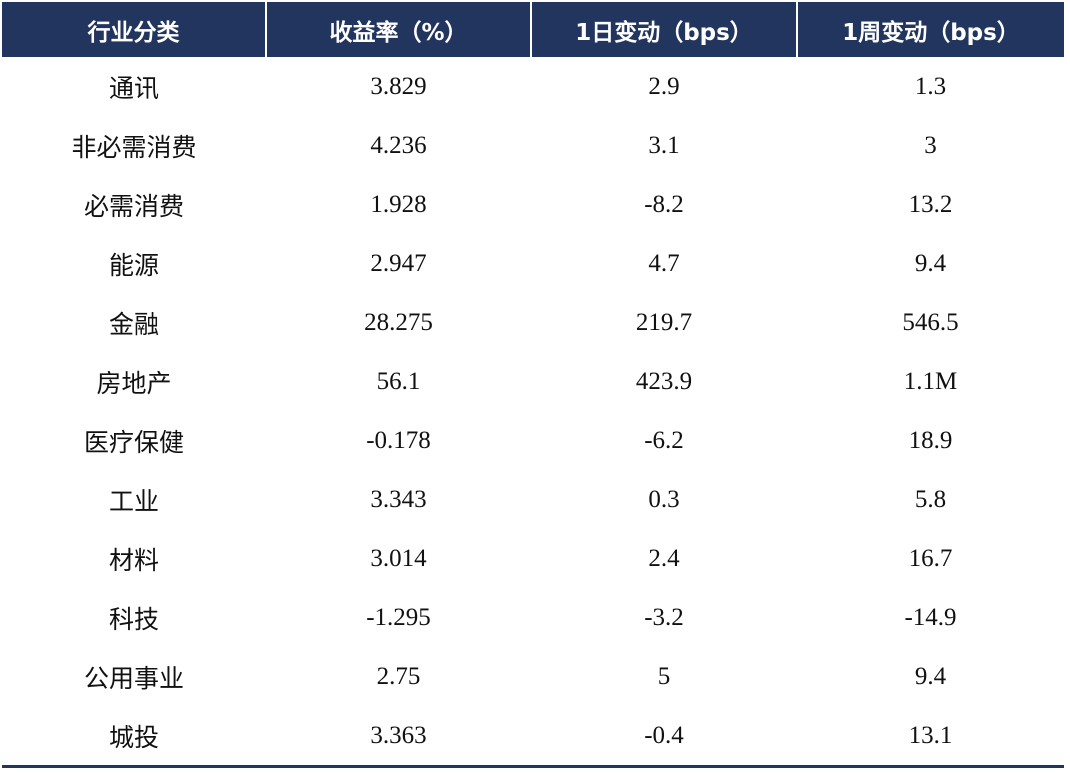 The height and width of the screenshot is (773, 1070). I want to click on category-cell: 公用事业, so click(133, 678).